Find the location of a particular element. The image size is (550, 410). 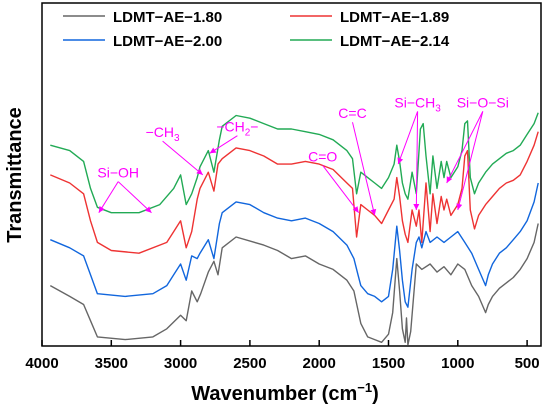

annotation-label-6: Si−CH3 is located at coordinates (417, 104).